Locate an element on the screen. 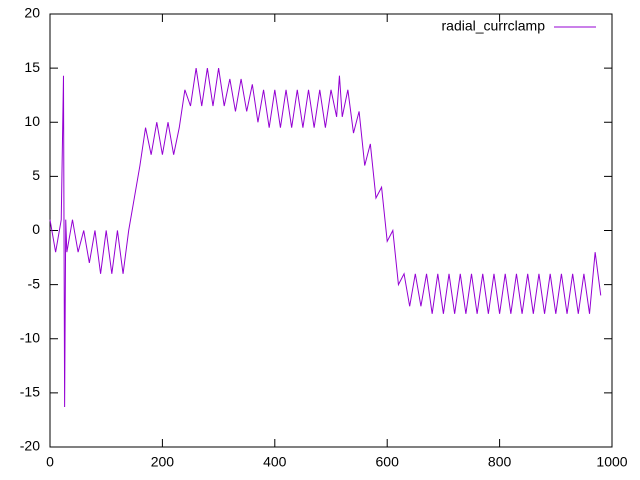 The height and width of the screenshot is (480, 640). x-tick-label: 1000 is located at coordinates (611, 462).